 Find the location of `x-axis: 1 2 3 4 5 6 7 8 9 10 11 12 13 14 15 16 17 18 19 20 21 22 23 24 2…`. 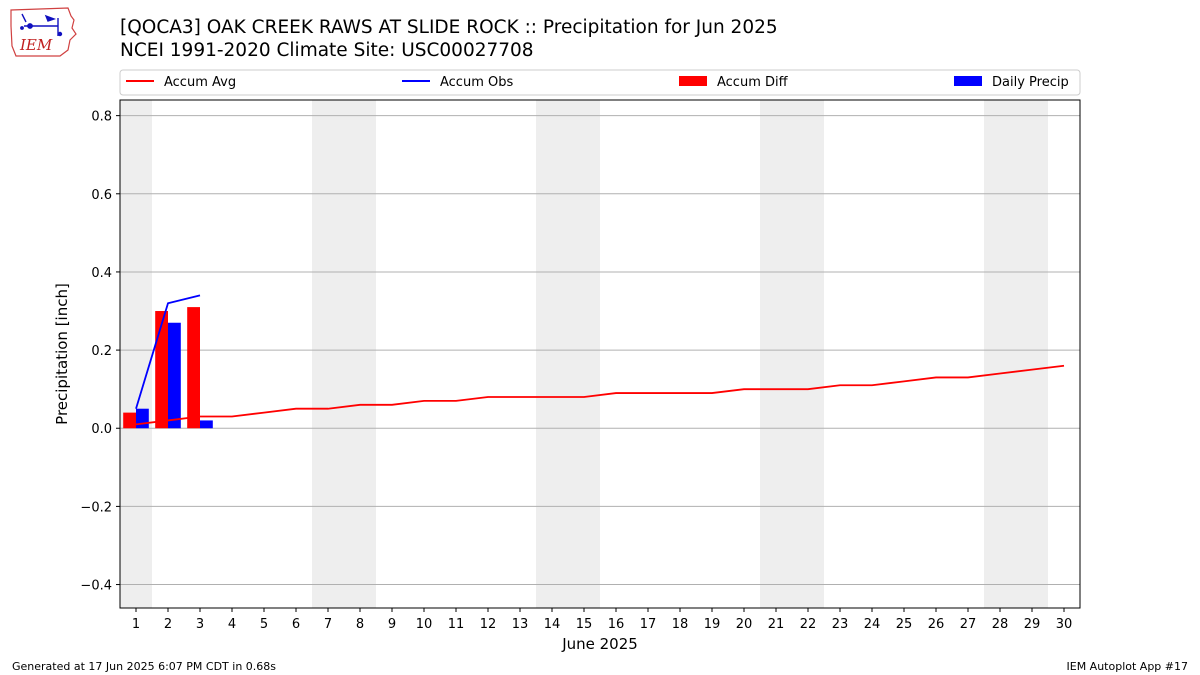

x-axis: 1 2 3 4 5 6 7 8 9 10 11 12 13 14 15 16 17 18 19 20 21 22 23 24 2… is located at coordinates (602, 620).